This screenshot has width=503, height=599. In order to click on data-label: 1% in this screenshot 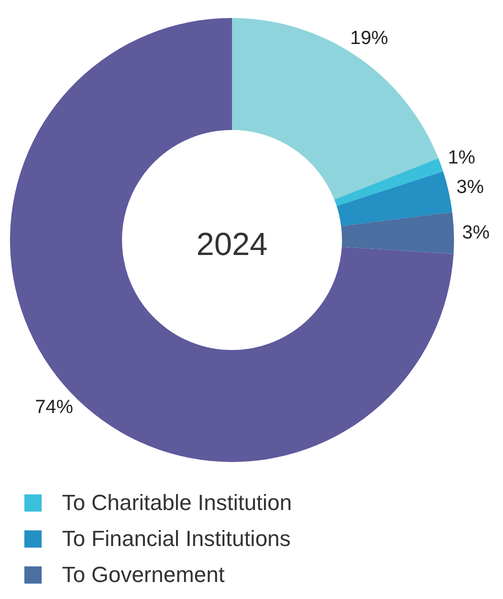, I will do `click(462, 157)`.